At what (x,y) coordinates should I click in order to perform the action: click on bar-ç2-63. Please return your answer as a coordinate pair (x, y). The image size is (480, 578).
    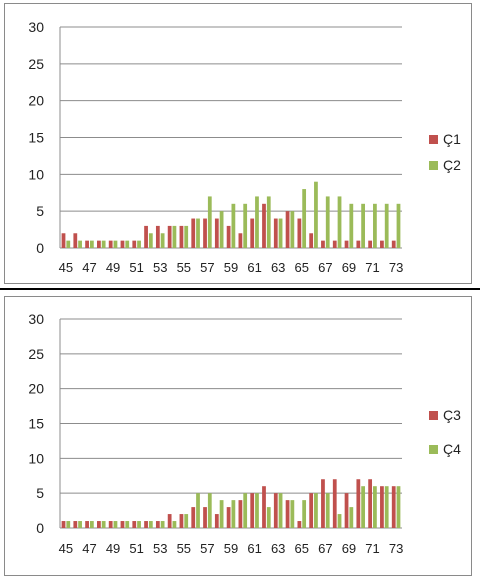
    Looking at the image, I should click on (280, 233).